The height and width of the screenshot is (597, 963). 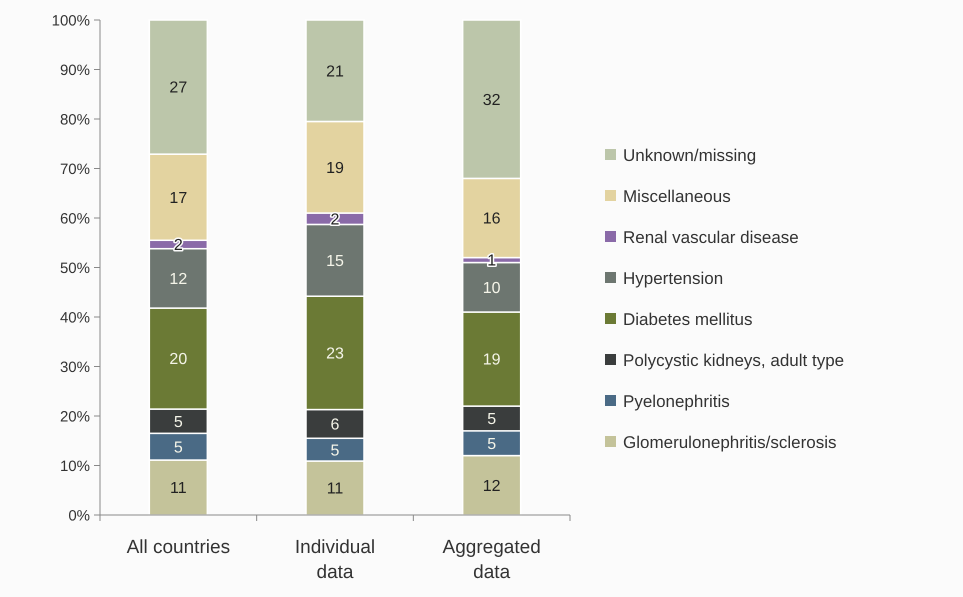 What do you see at coordinates (689, 155) in the screenshot?
I see `legend-label: Unknown/missing` at bounding box center [689, 155].